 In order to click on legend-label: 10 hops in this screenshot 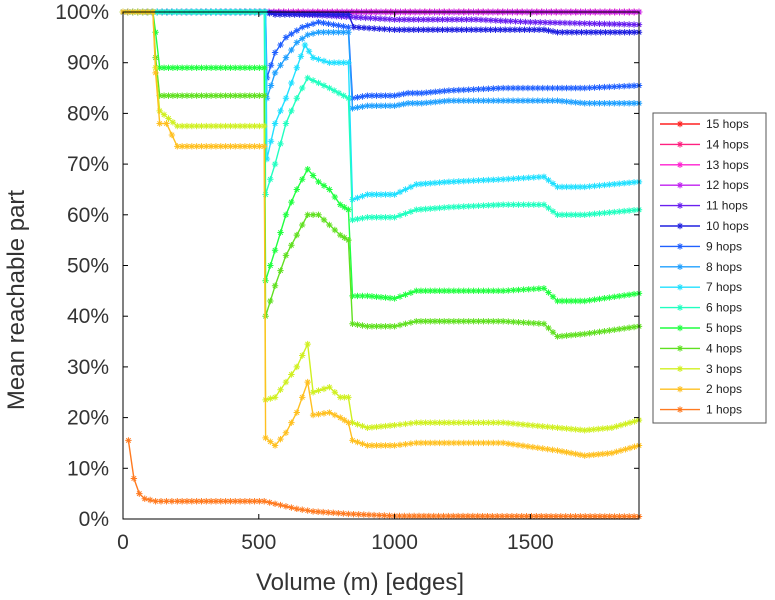, I will do `click(727, 226)`.